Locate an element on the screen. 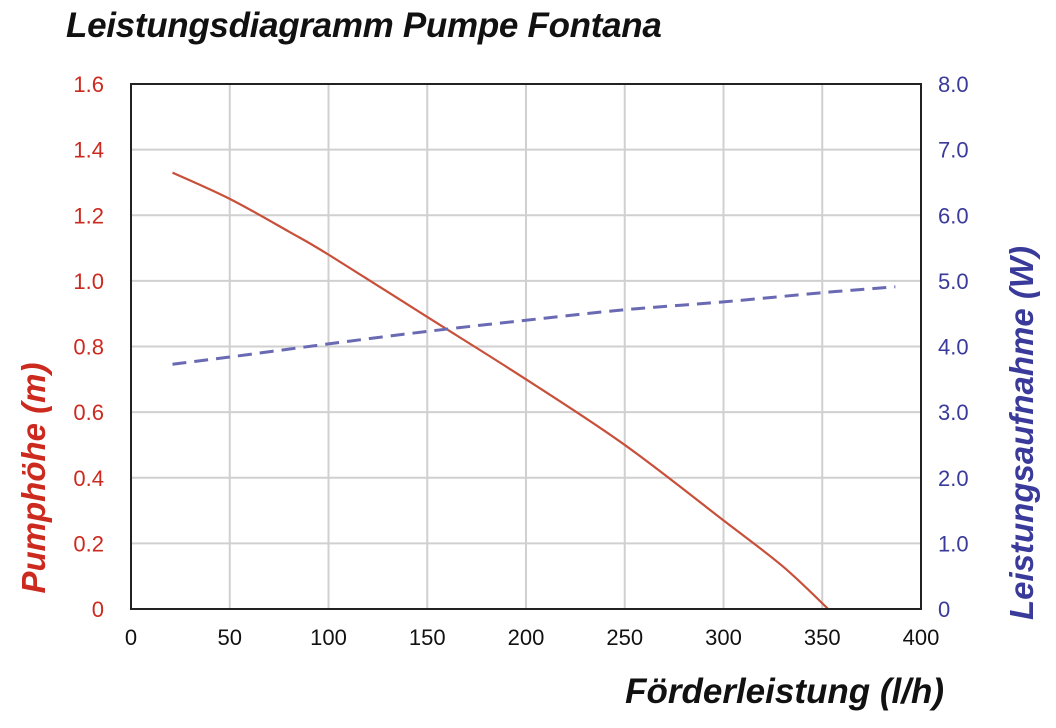 This screenshot has height=728, width=1056. x-tick-label: 0 is located at coordinates (131, 637).